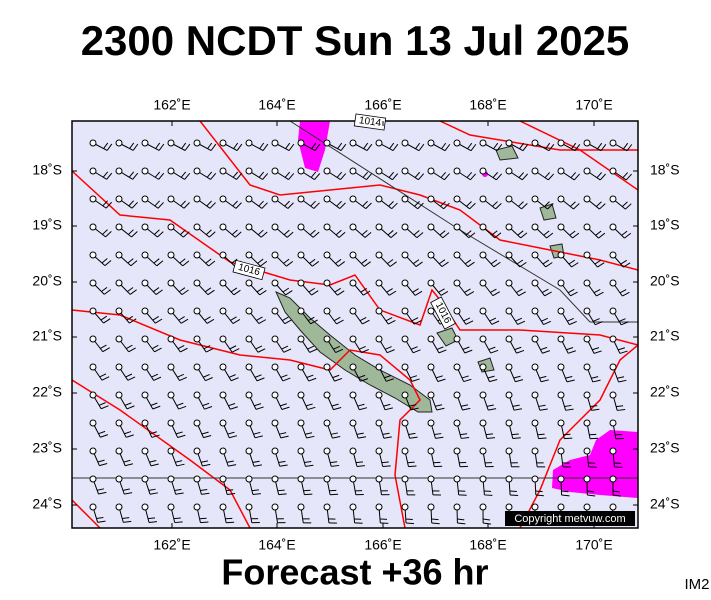 This screenshot has width=711, height=600. What do you see at coordinates (47, 448) in the screenshot?
I see `lat-label: 23˚S` at bounding box center [47, 448].